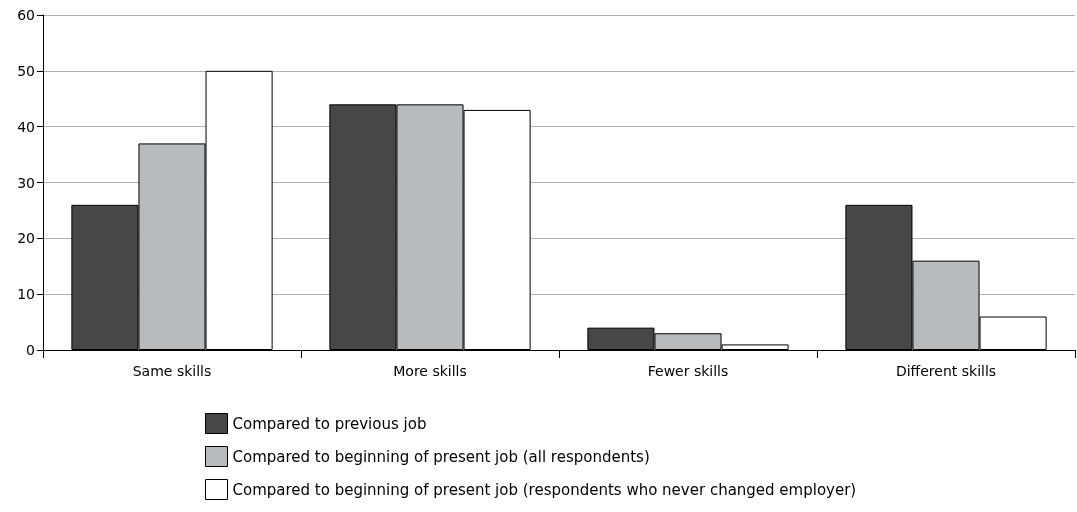 This screenshot has height=512, width=1077. Describe the element at coordinates (26, 294) in the screenshot. I see `y-tick-label: 10` at that location.